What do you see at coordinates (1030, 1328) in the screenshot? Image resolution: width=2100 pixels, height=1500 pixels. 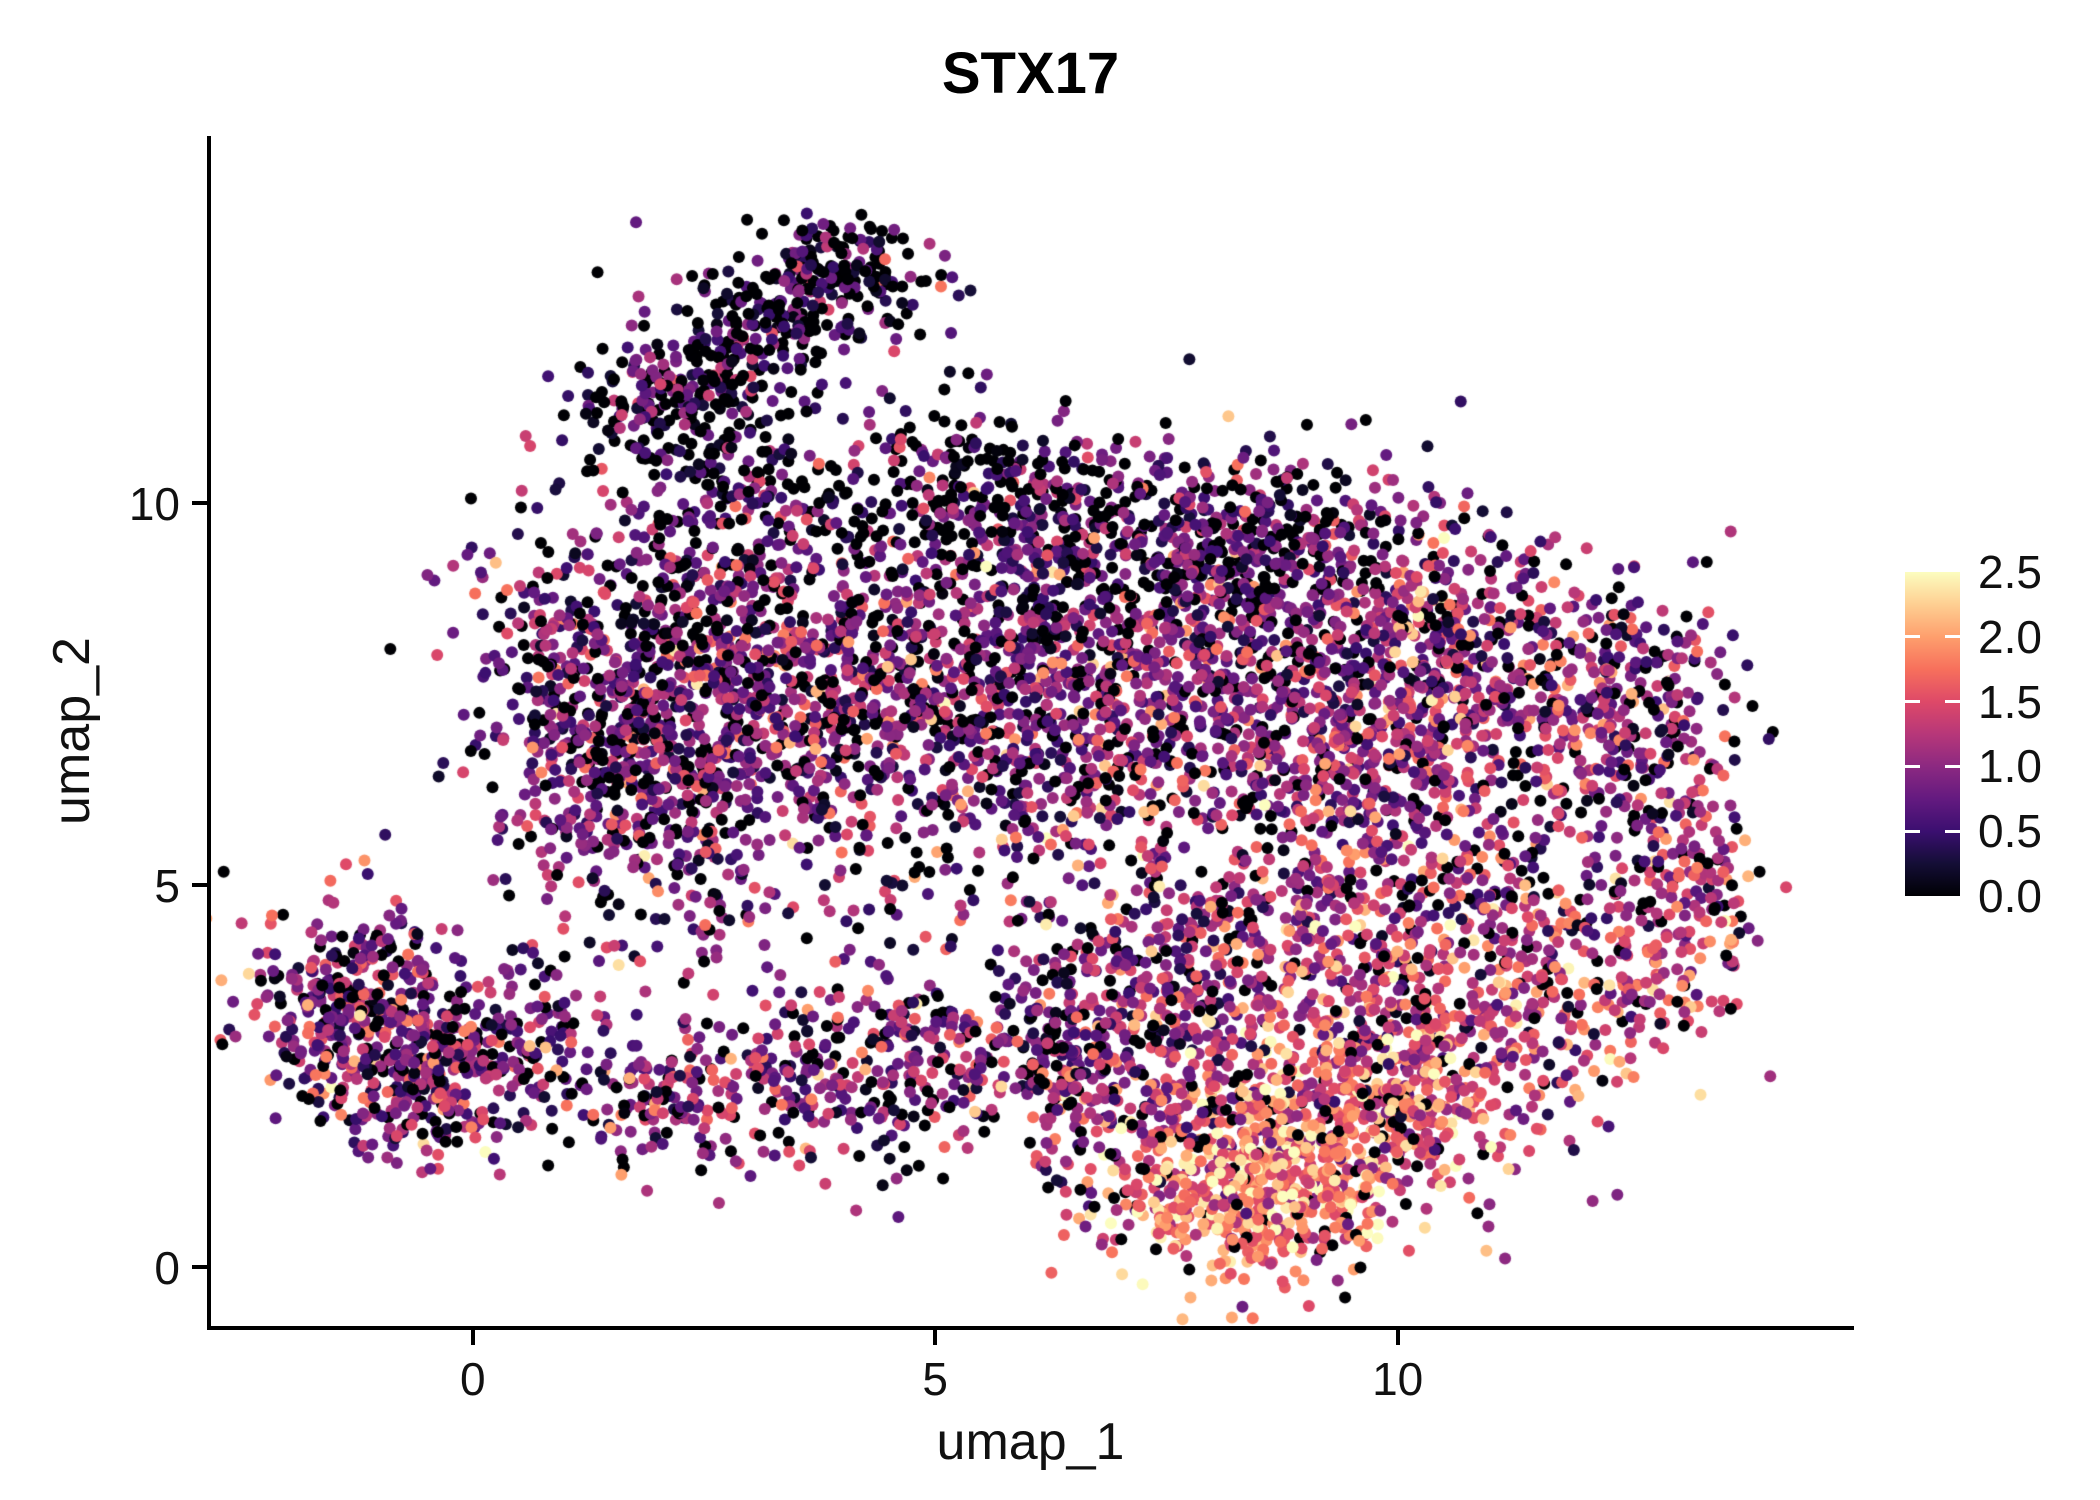 I see `x-axis-line` at bounding box center [1030, 1328].